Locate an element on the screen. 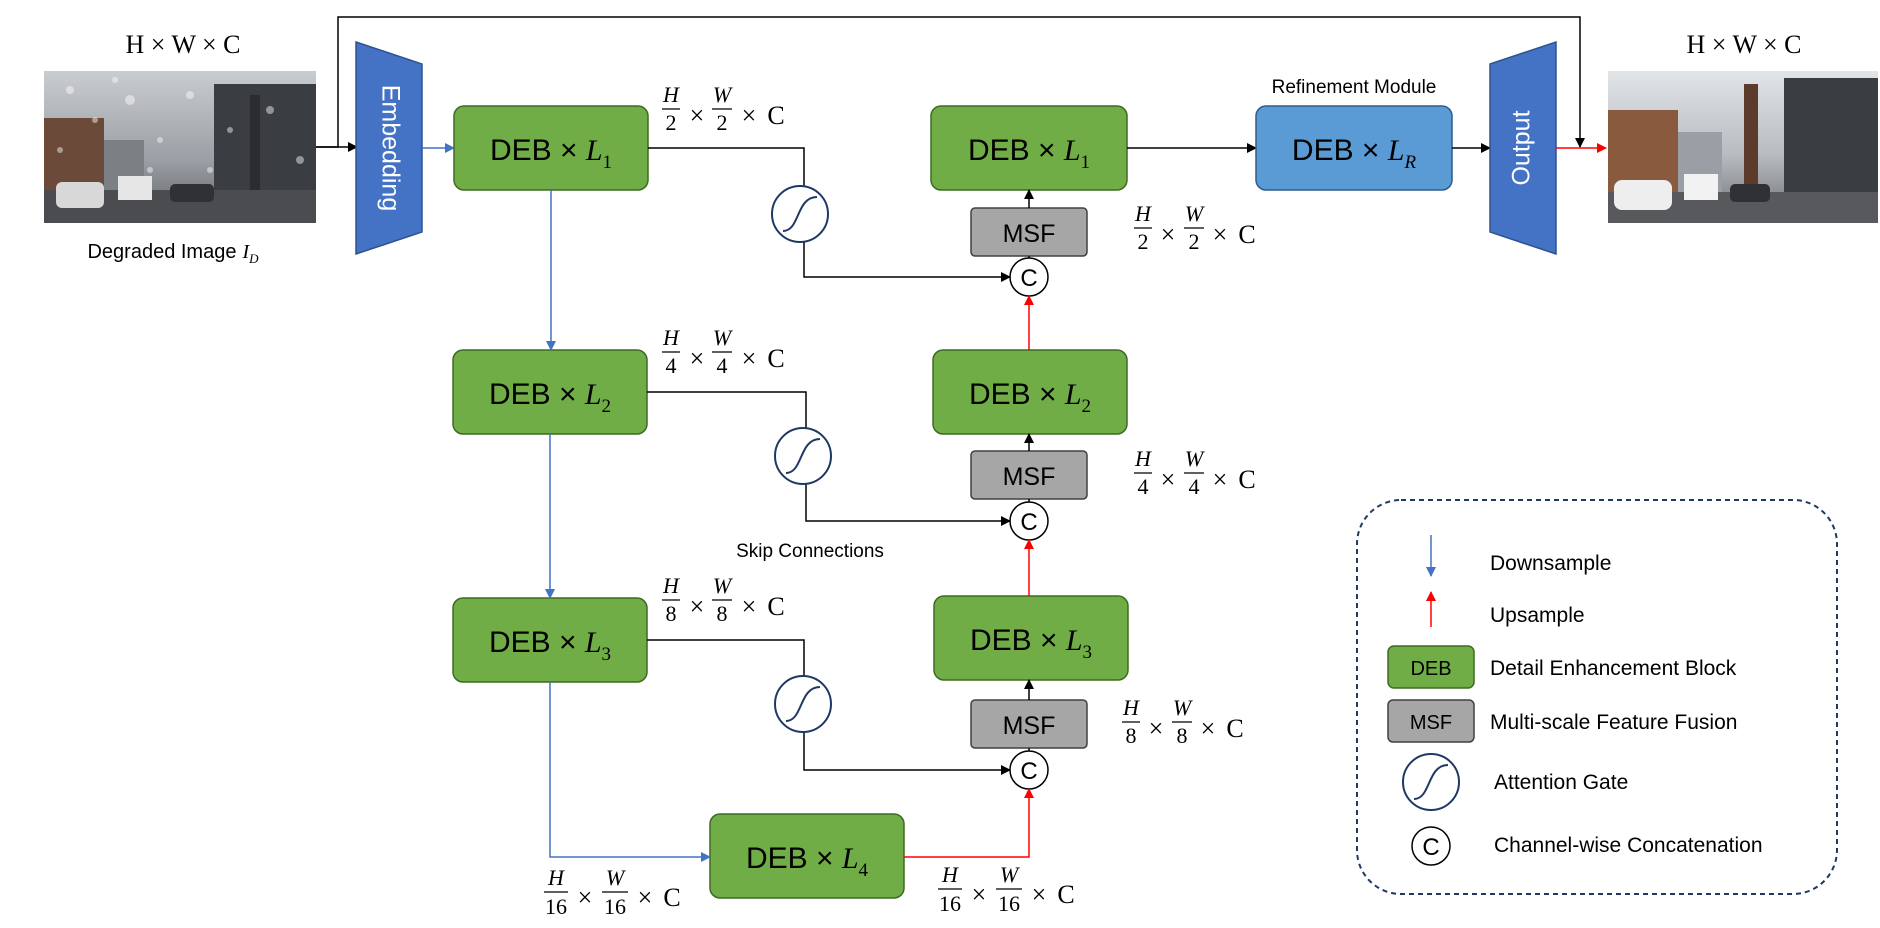 This screenshot has width=1880, height=928. concat-circle-3: C is located at coordinates (1029, 770).